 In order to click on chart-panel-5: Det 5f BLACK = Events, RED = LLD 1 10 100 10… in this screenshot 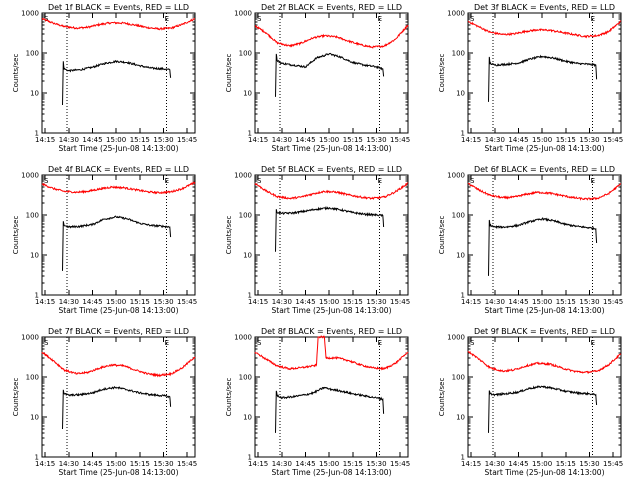, I will do `click(317, 240)`.